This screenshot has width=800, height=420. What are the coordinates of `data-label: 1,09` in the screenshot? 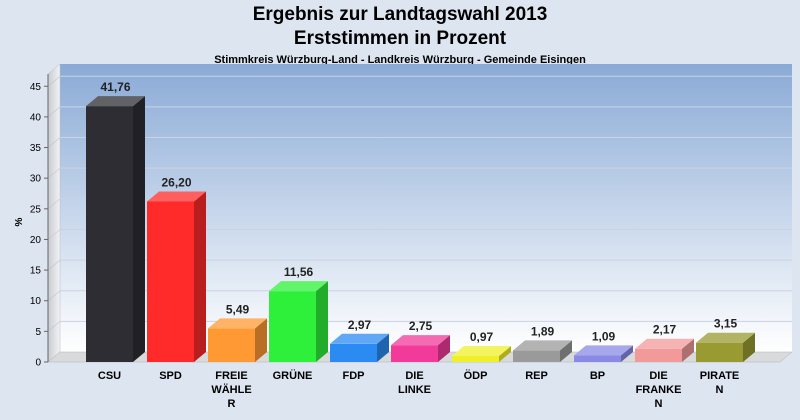 It's located at (604, 336).